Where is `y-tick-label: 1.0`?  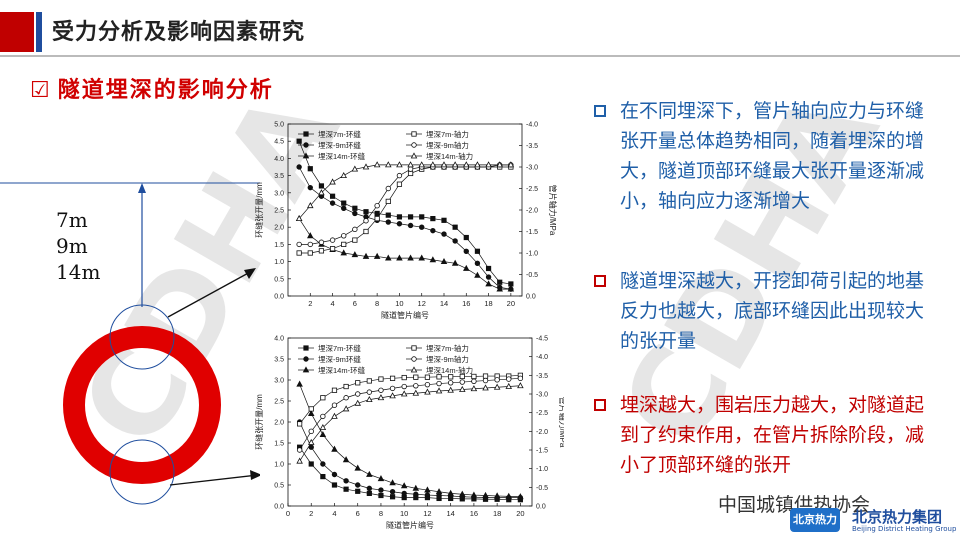
y-tick-label: 1.0 is located at coordinates (279, 465).